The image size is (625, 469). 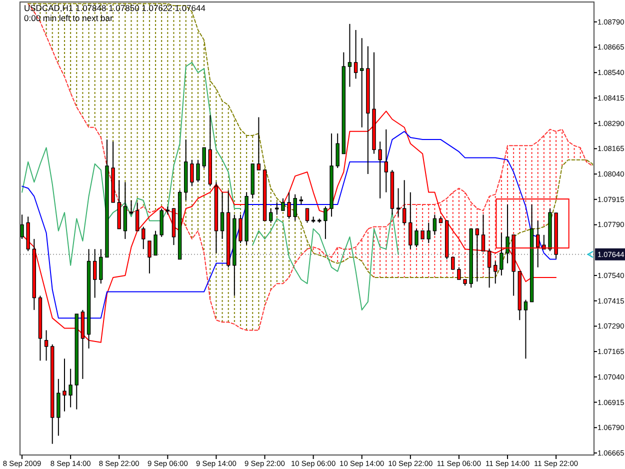 I want to click on text: 0:00 min left to next bar, so click(x=68, y=18).